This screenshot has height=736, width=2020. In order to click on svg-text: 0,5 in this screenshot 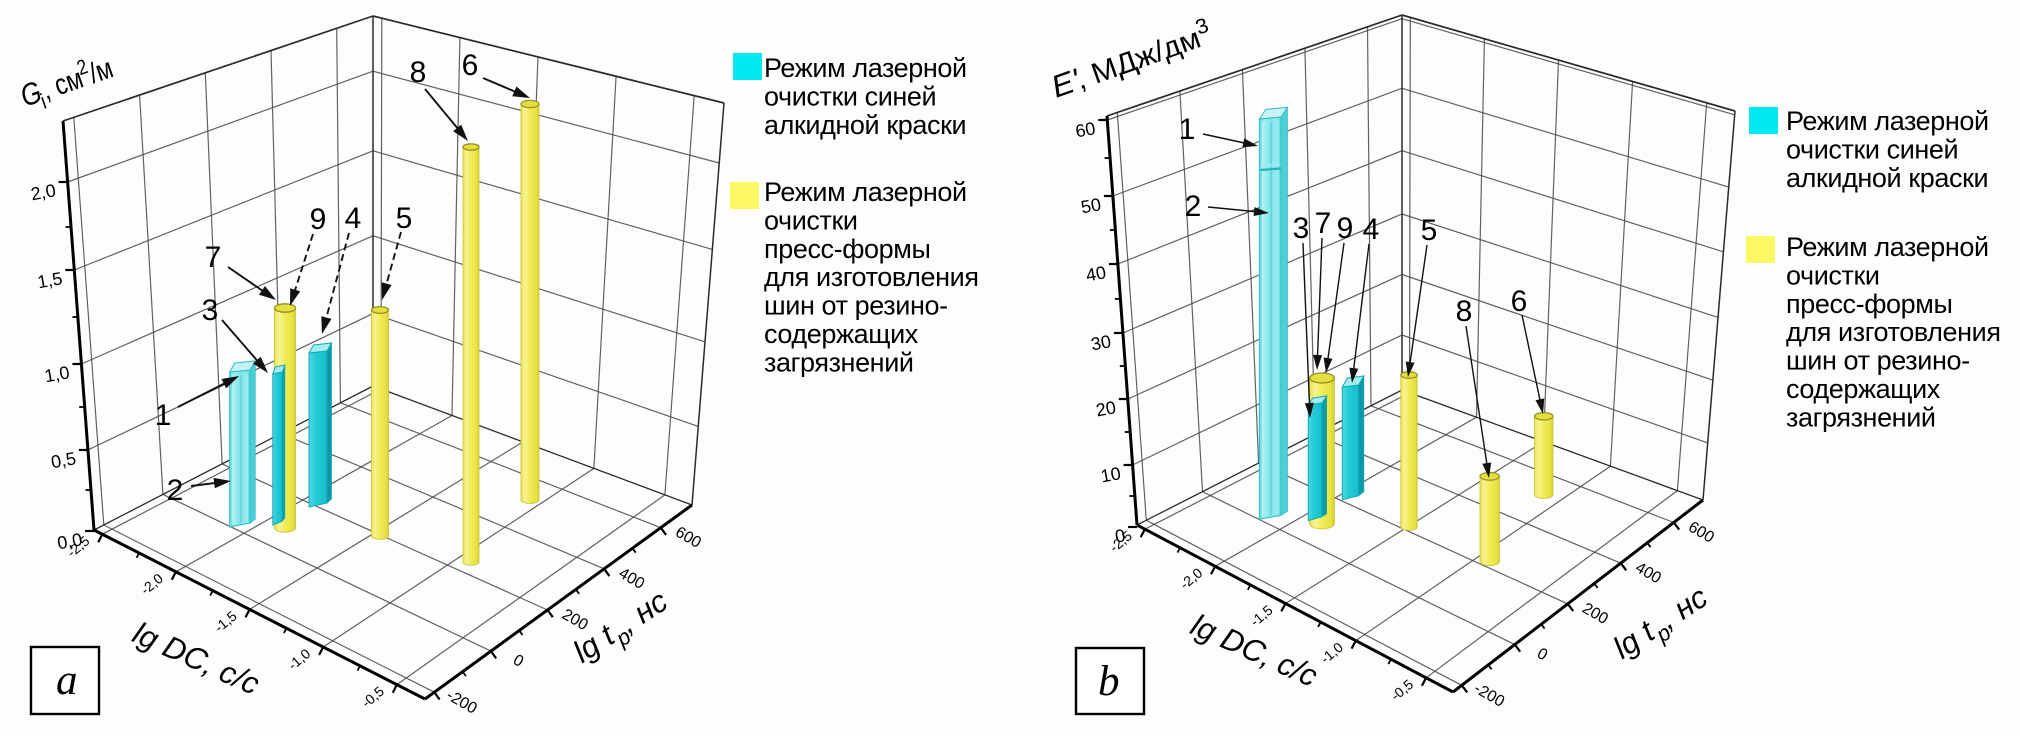, I will do `click(63, 460)`.